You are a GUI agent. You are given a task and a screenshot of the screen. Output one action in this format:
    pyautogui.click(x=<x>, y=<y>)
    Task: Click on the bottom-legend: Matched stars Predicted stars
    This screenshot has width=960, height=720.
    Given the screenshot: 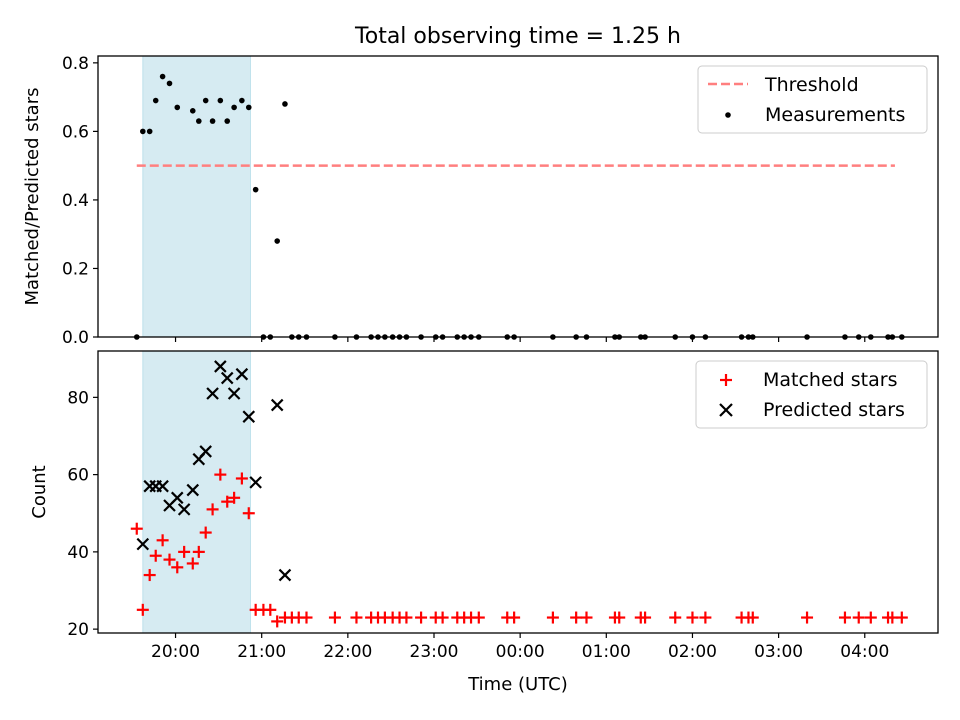 What is the action you would take?
    pyautogui.click(x=811, y=394)
    